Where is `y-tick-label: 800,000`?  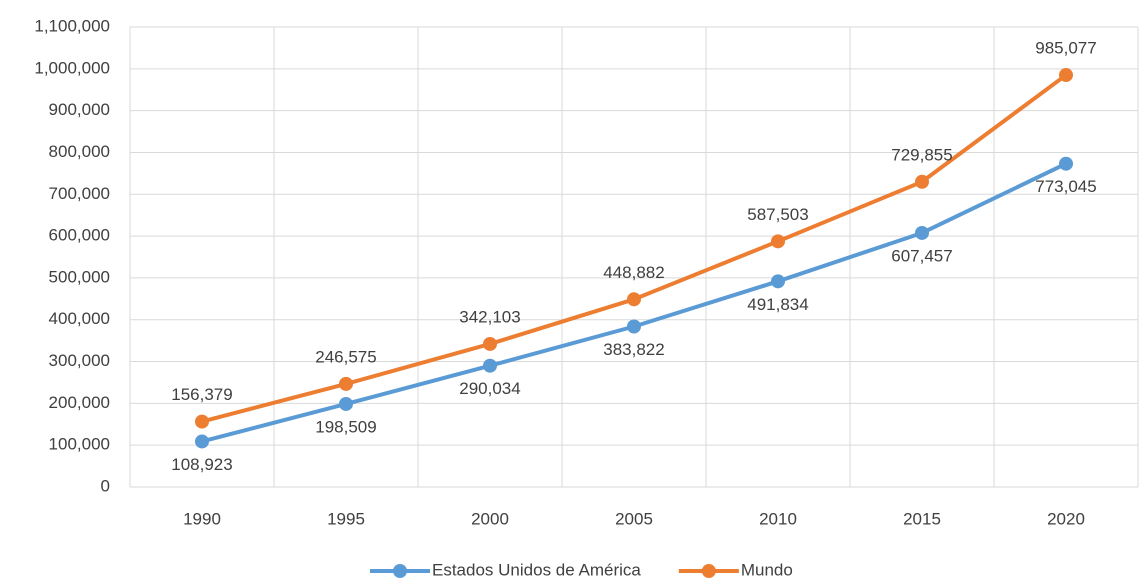
y-tick-label: 800,000 is located at coordinates (79, 151).